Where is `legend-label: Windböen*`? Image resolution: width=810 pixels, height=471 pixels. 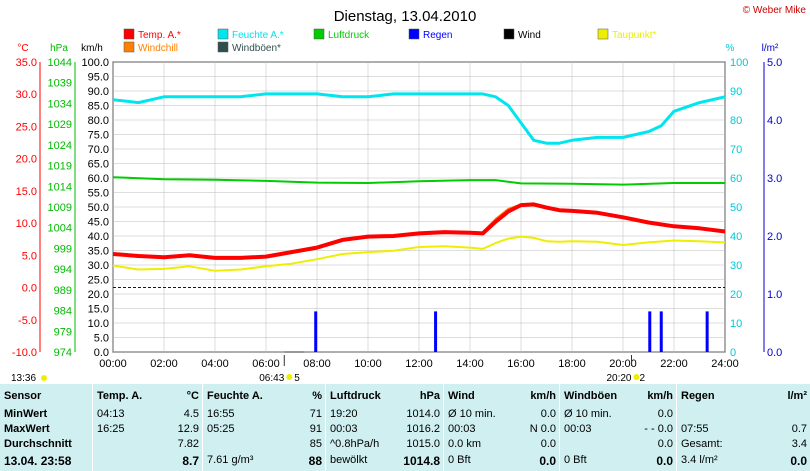
legend-label: Windböen* is located at coordinates (256, 48).